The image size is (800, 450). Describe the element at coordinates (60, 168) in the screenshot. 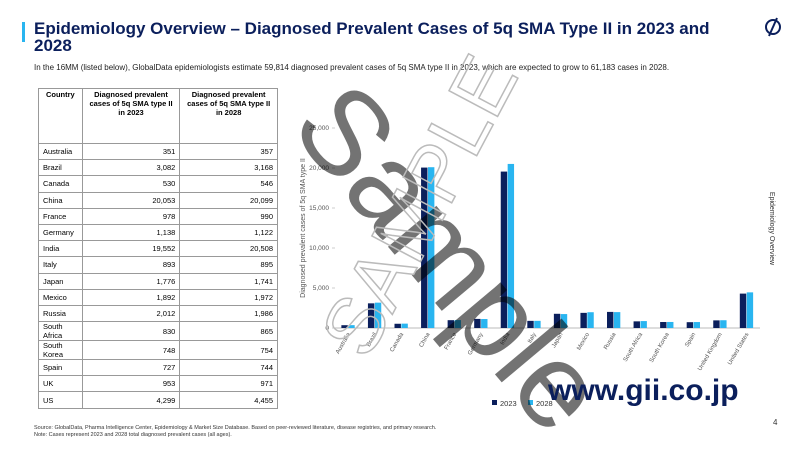

I see `table-cell: Brazil` at that location.